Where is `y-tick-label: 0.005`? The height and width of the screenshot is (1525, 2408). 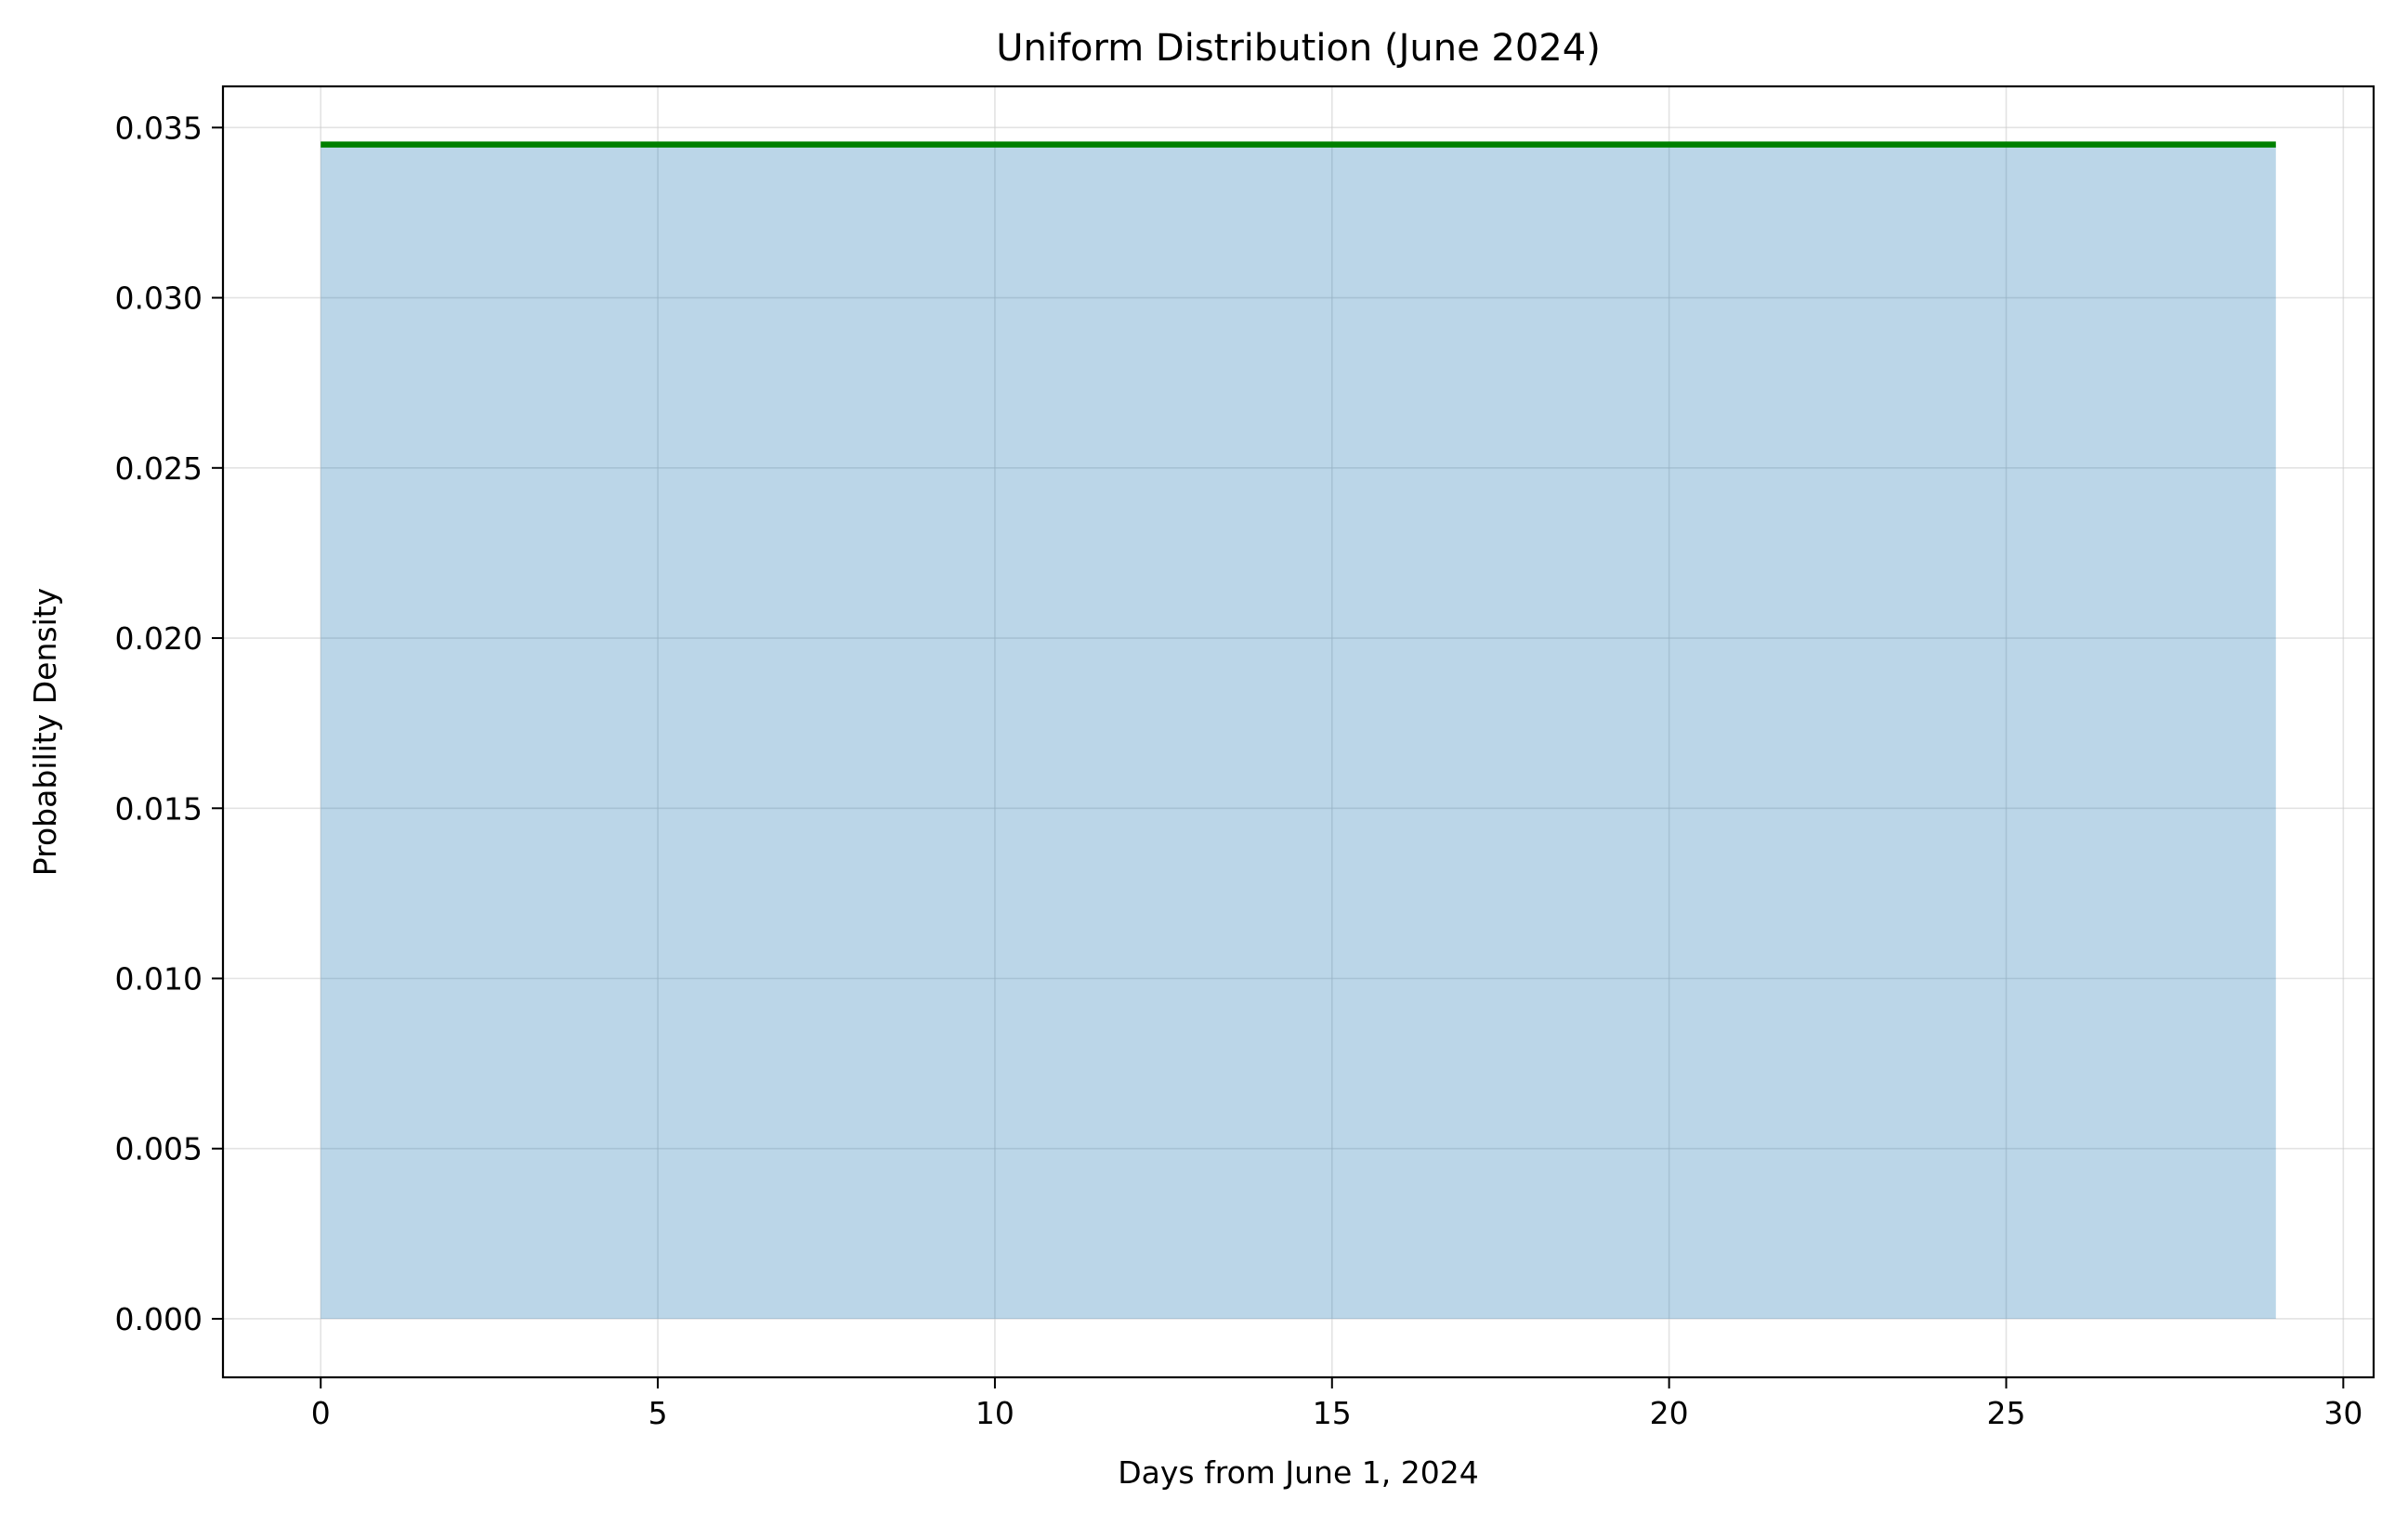 y-tick-label: 0.005 is located at coordinates (159, 1149).